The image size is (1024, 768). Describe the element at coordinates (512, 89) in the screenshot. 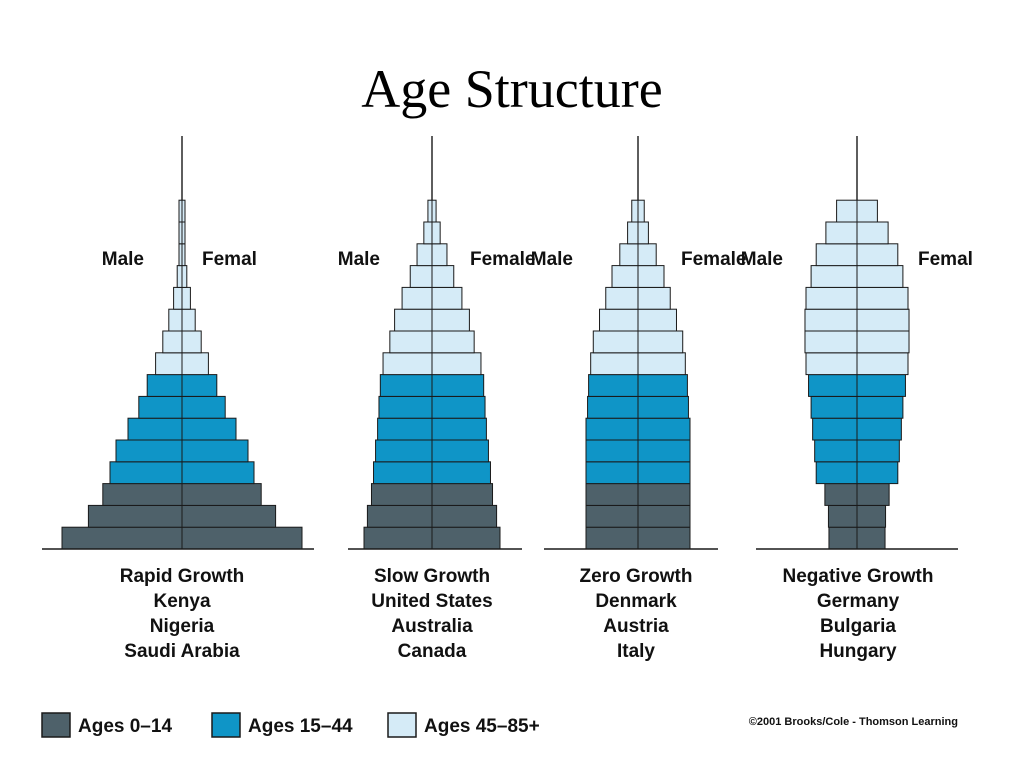

I see `page-title: Age Structure` at that location.